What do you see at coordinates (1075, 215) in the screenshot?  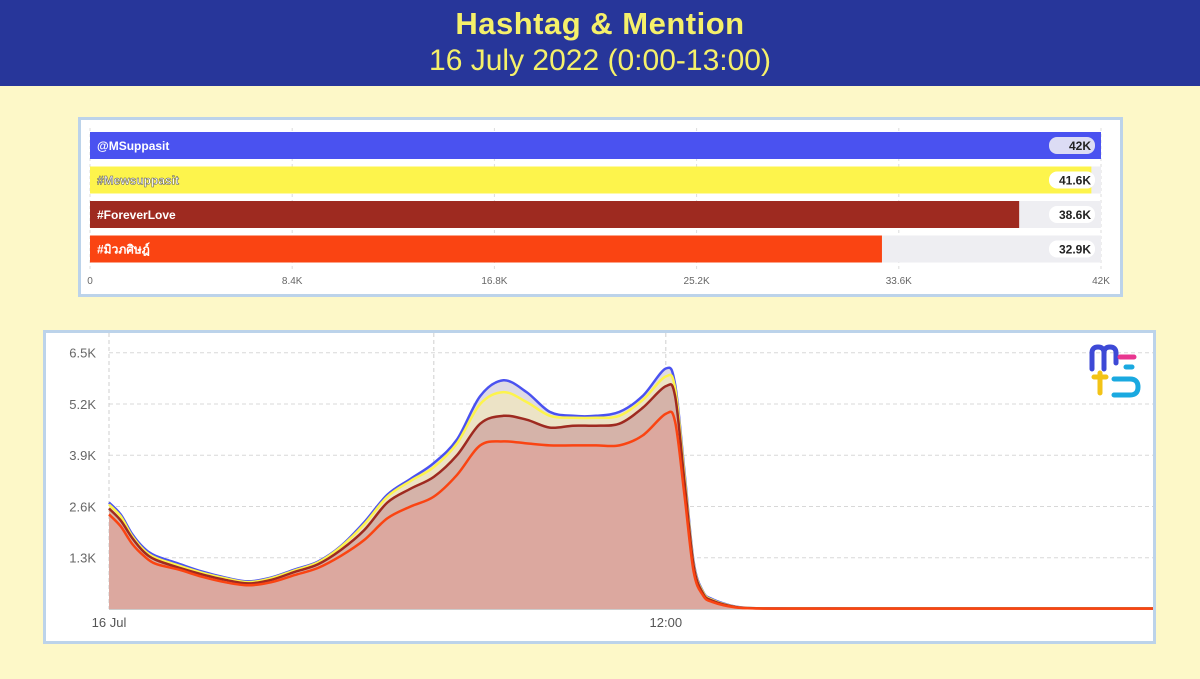 I see `bar-value-label-foreverlove: 38.6K` at bounding box center [1075, 215].